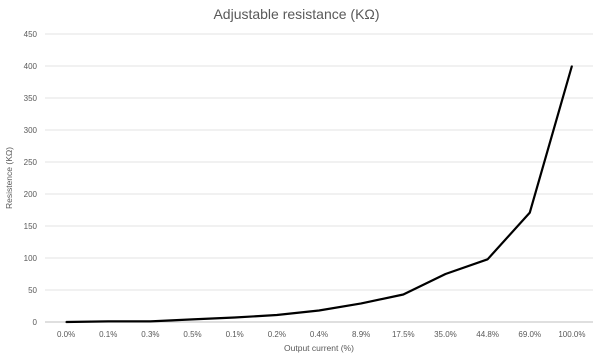 The height and width of the screenshot is (355, 593). What do you see at coordinates (31, 34) in the screenshot?
I see `y-tick-label: 450` at bounding box center [31, 34].